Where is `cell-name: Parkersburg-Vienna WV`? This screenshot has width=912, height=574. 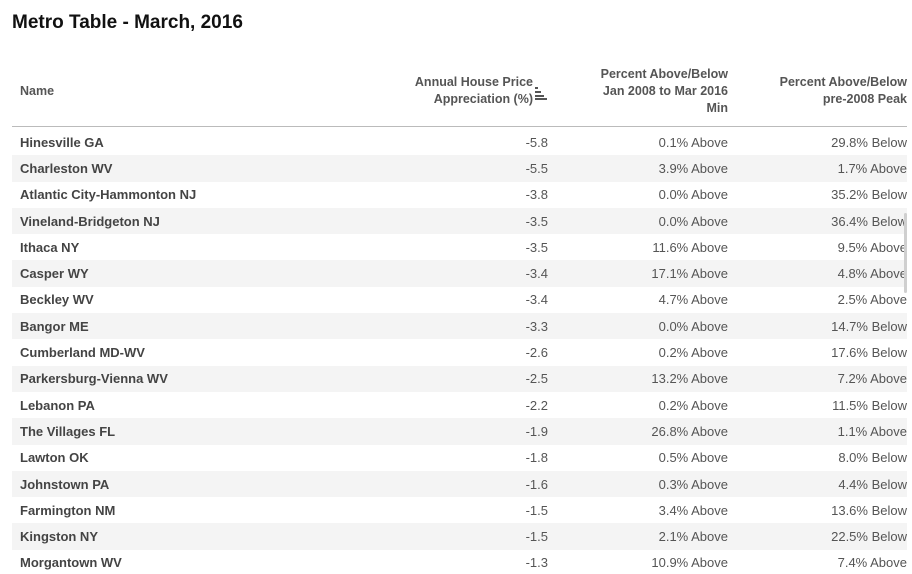 cell-name: Parkersburg-Vienna WV is located at coordinates (197, 378).